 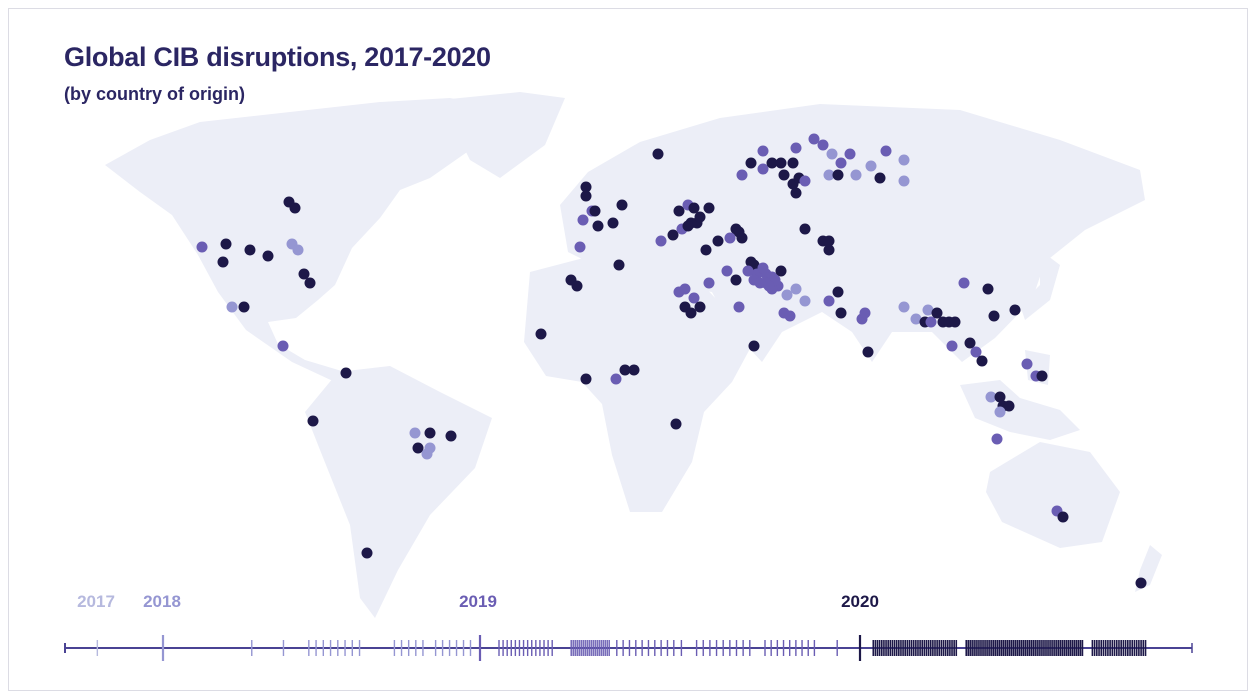 What do you see at coordinates (628, 648) in the screenshot?
I see `timeline` at bounding box center [628, 648].